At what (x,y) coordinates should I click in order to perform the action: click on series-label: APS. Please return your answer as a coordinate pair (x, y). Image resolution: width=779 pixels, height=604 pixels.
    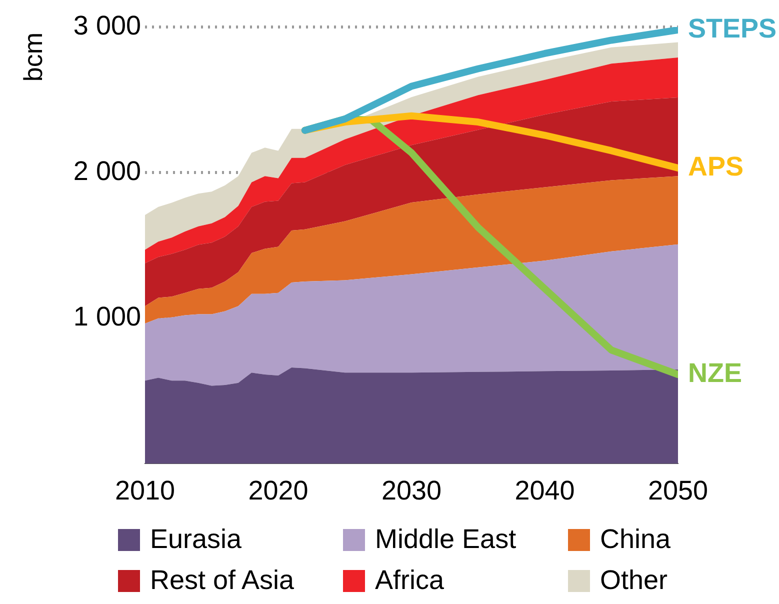
    Looking at the image, I should click on (716, 166).